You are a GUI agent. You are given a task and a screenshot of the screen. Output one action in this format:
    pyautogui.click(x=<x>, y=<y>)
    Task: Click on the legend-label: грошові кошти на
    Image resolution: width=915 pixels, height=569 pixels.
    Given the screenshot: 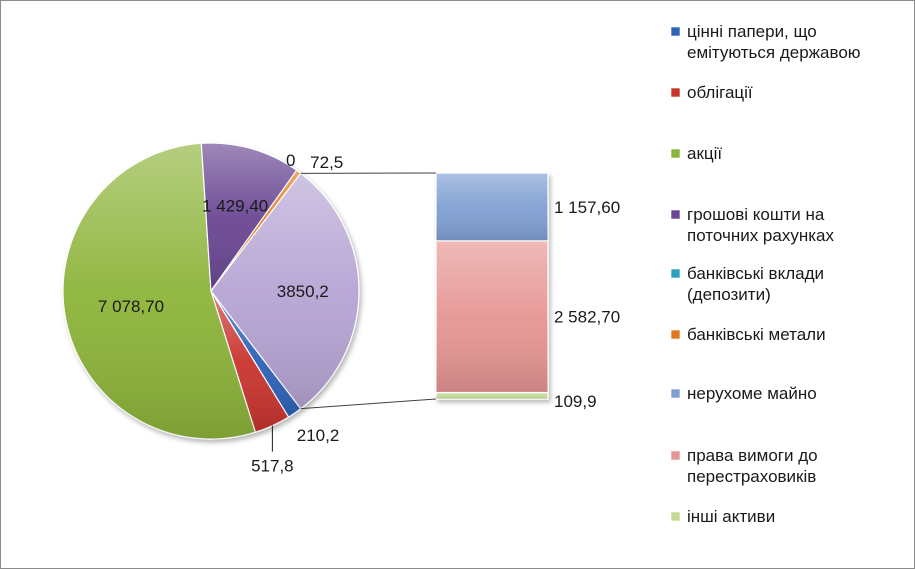 What is the action you would take?
    pyautogui.click(x=756, y=214)
    